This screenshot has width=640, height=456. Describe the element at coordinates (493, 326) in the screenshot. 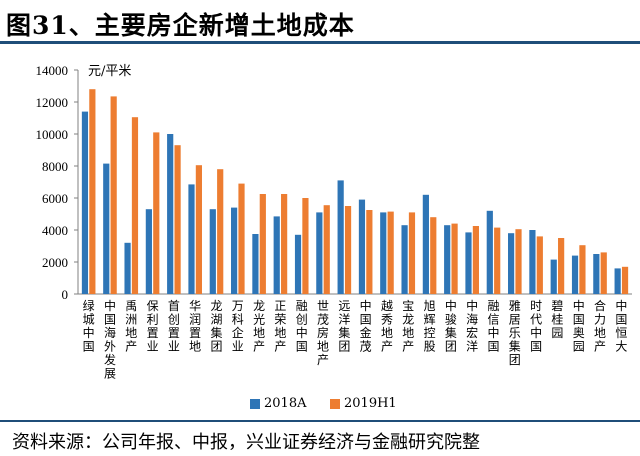

I see `x-tick-label: 融信中国` at that location.